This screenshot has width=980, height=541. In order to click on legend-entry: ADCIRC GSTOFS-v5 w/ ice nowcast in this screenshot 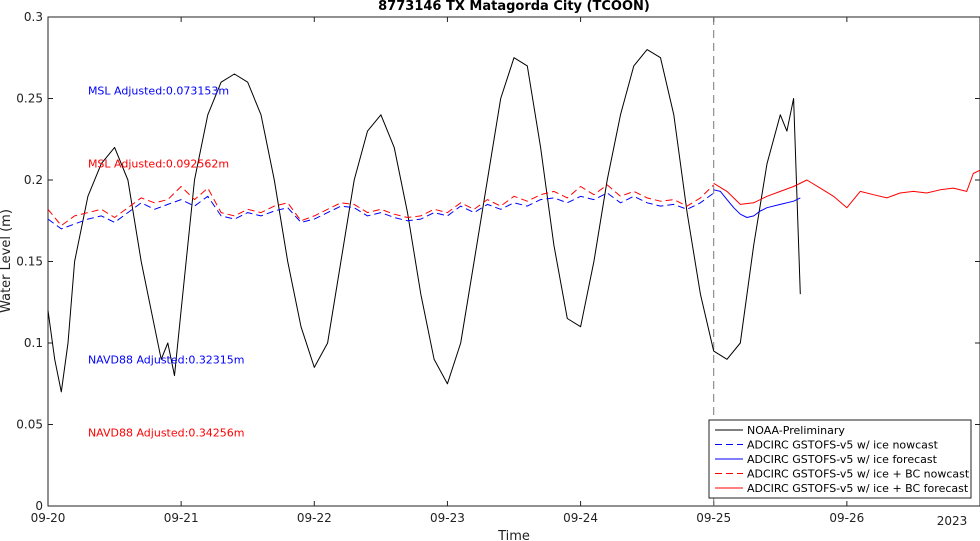, I will do `click(843, 445)`.